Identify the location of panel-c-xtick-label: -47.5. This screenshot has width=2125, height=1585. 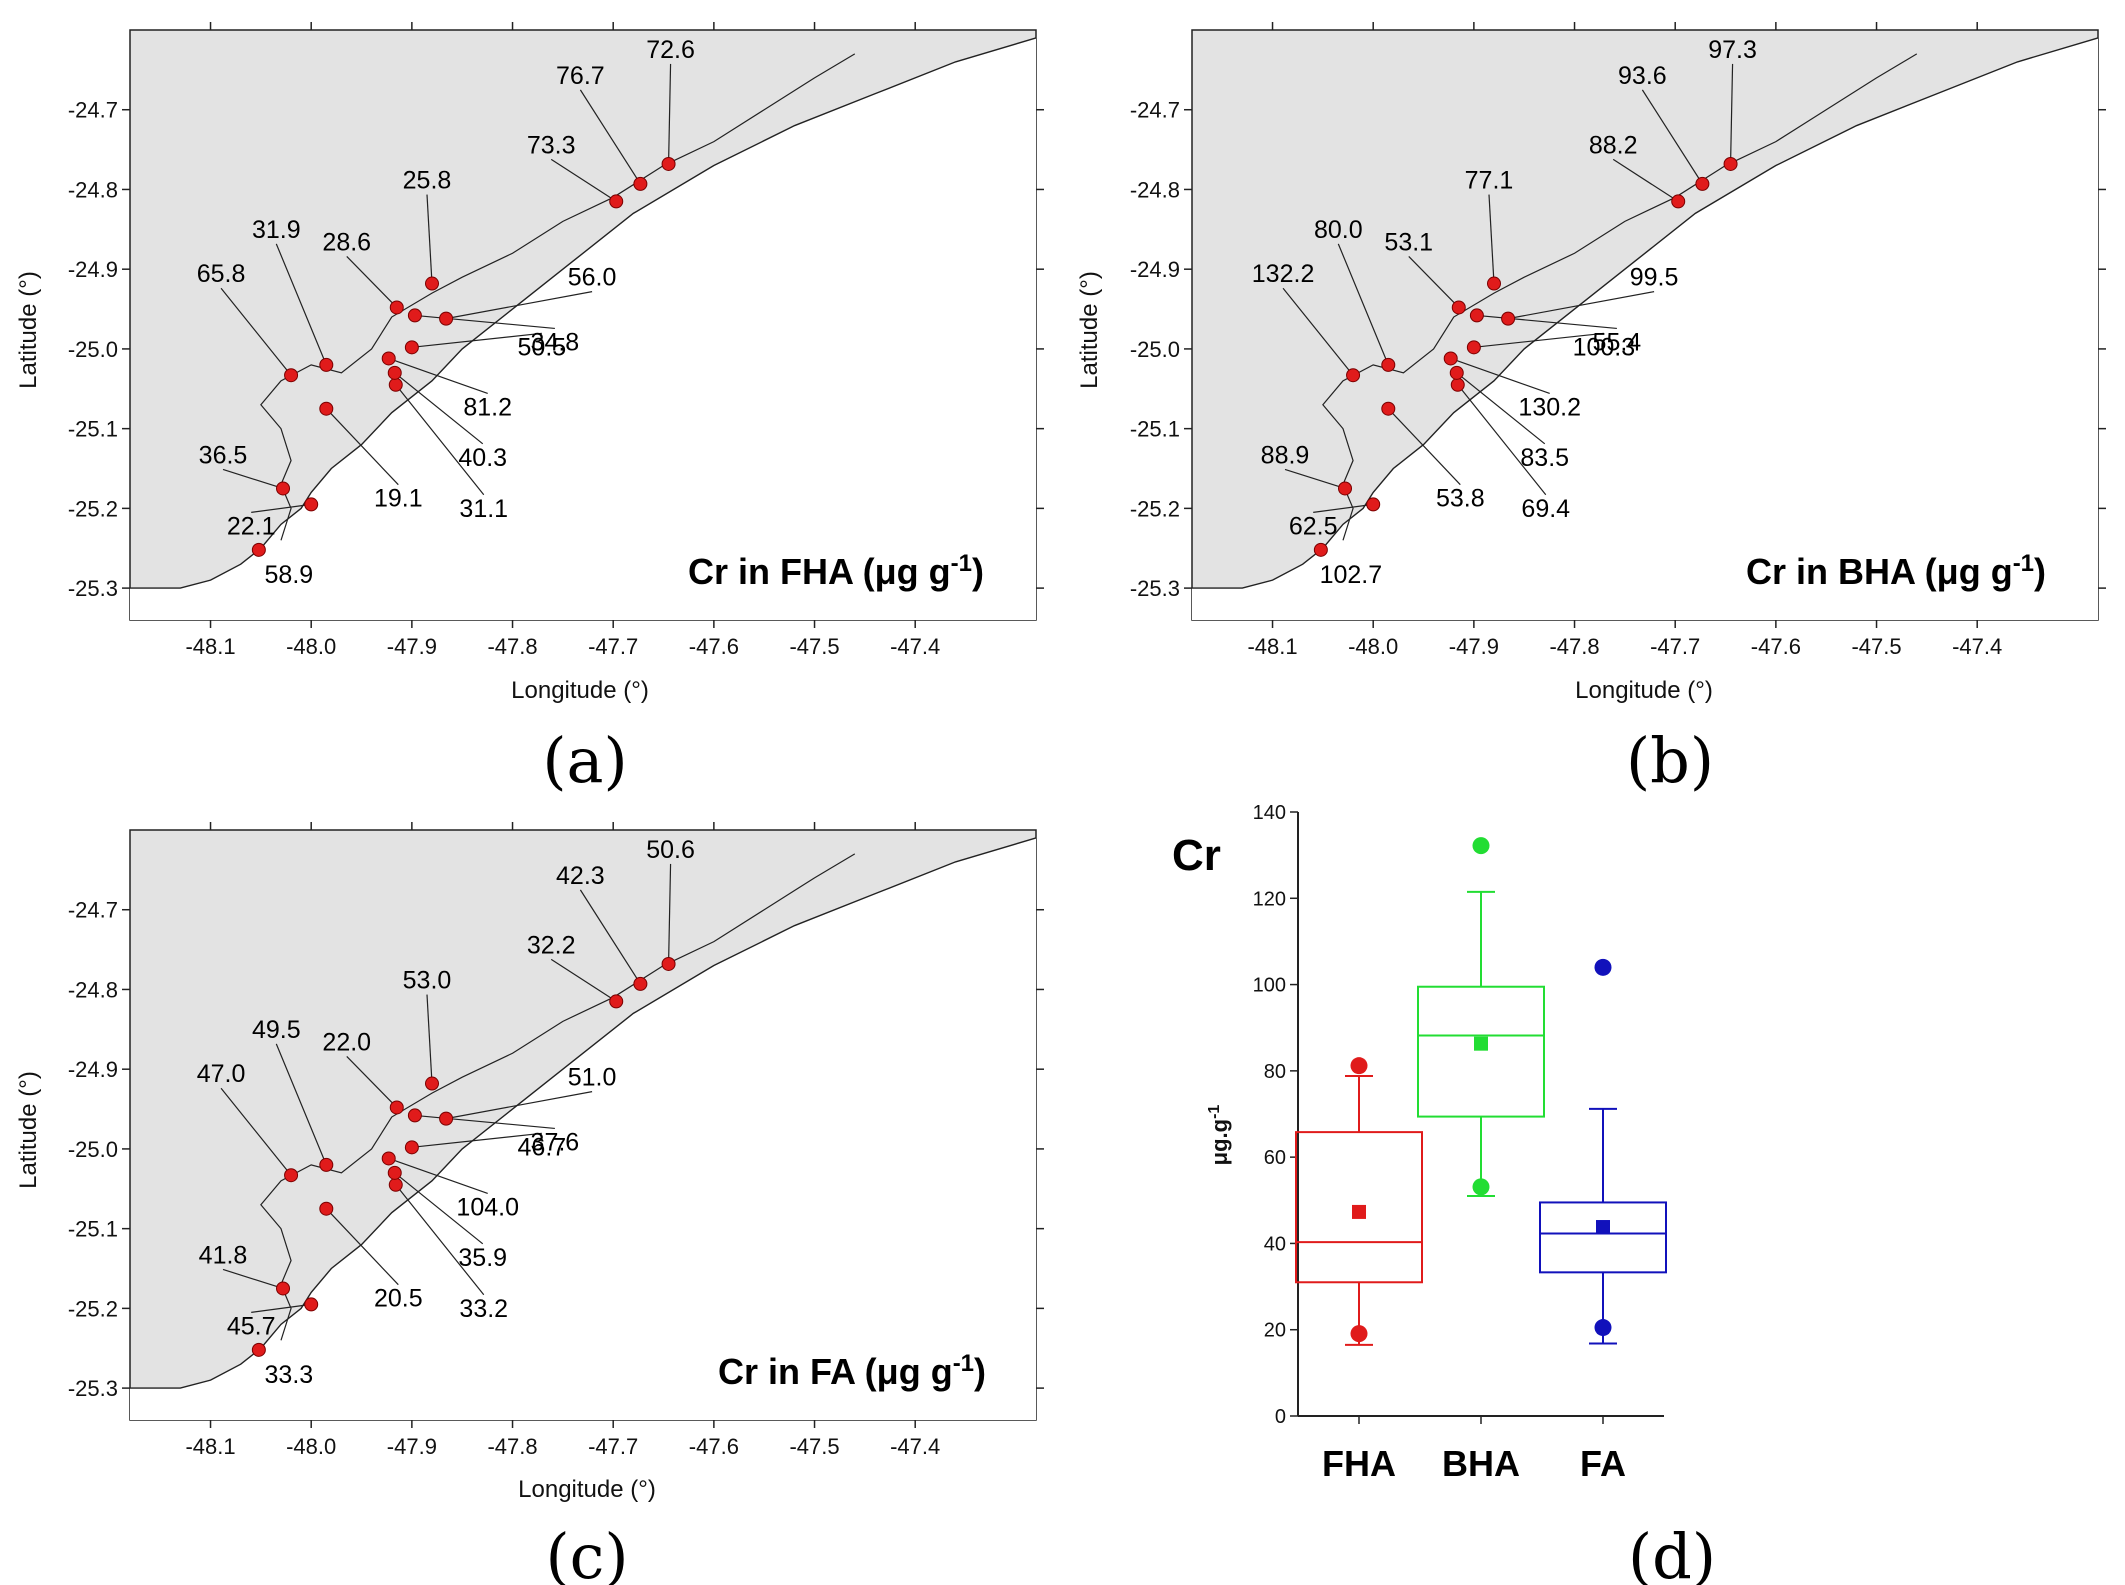
(814, 1446).